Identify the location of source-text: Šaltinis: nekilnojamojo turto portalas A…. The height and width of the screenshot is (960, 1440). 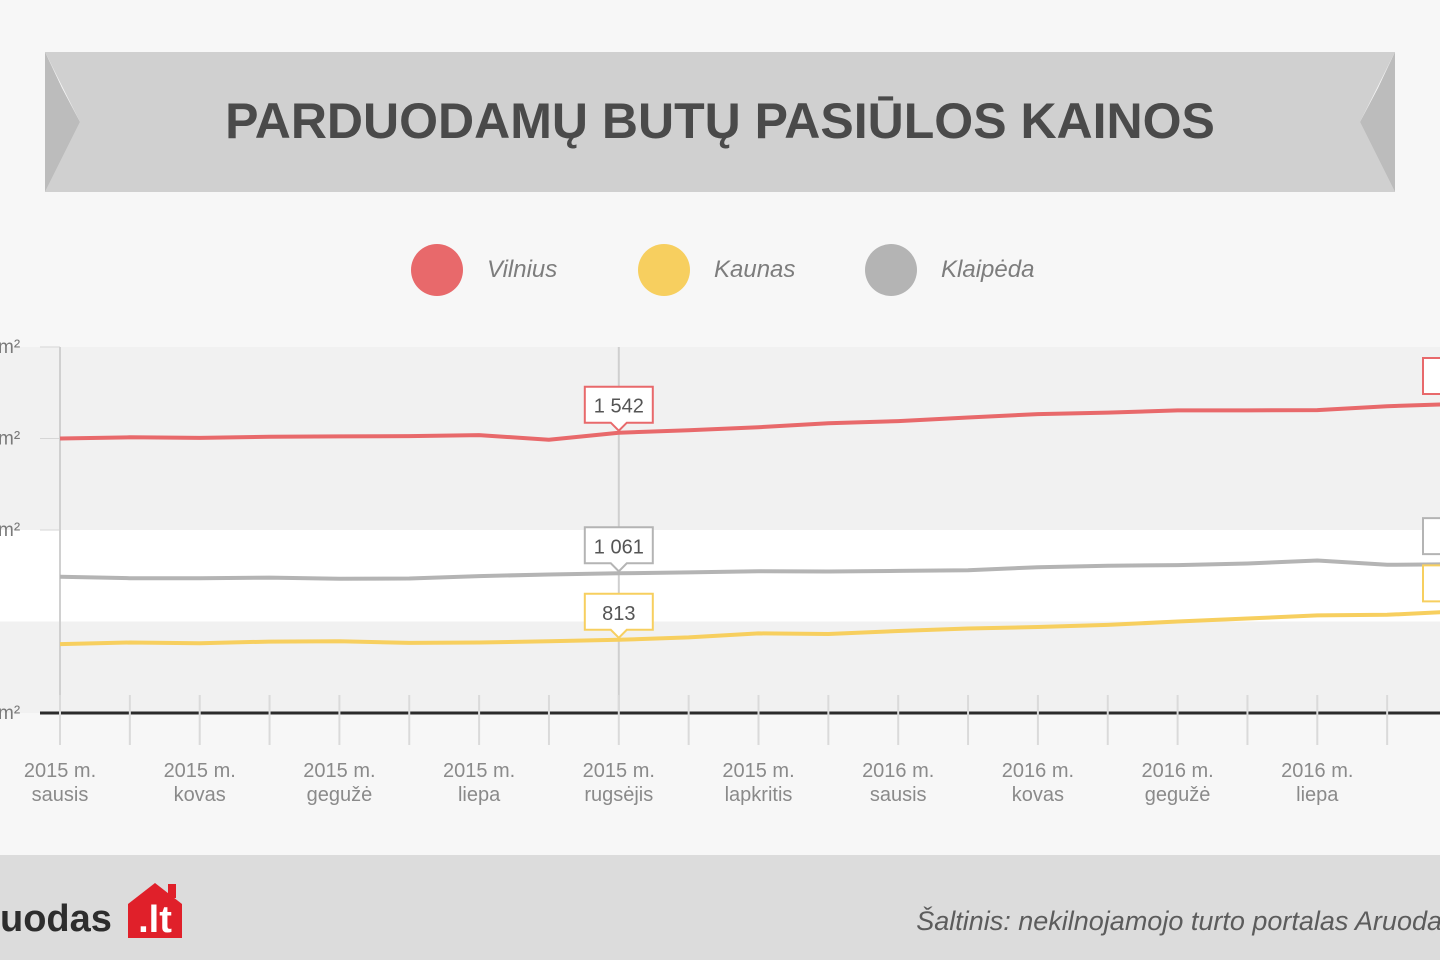
(1178, 921).